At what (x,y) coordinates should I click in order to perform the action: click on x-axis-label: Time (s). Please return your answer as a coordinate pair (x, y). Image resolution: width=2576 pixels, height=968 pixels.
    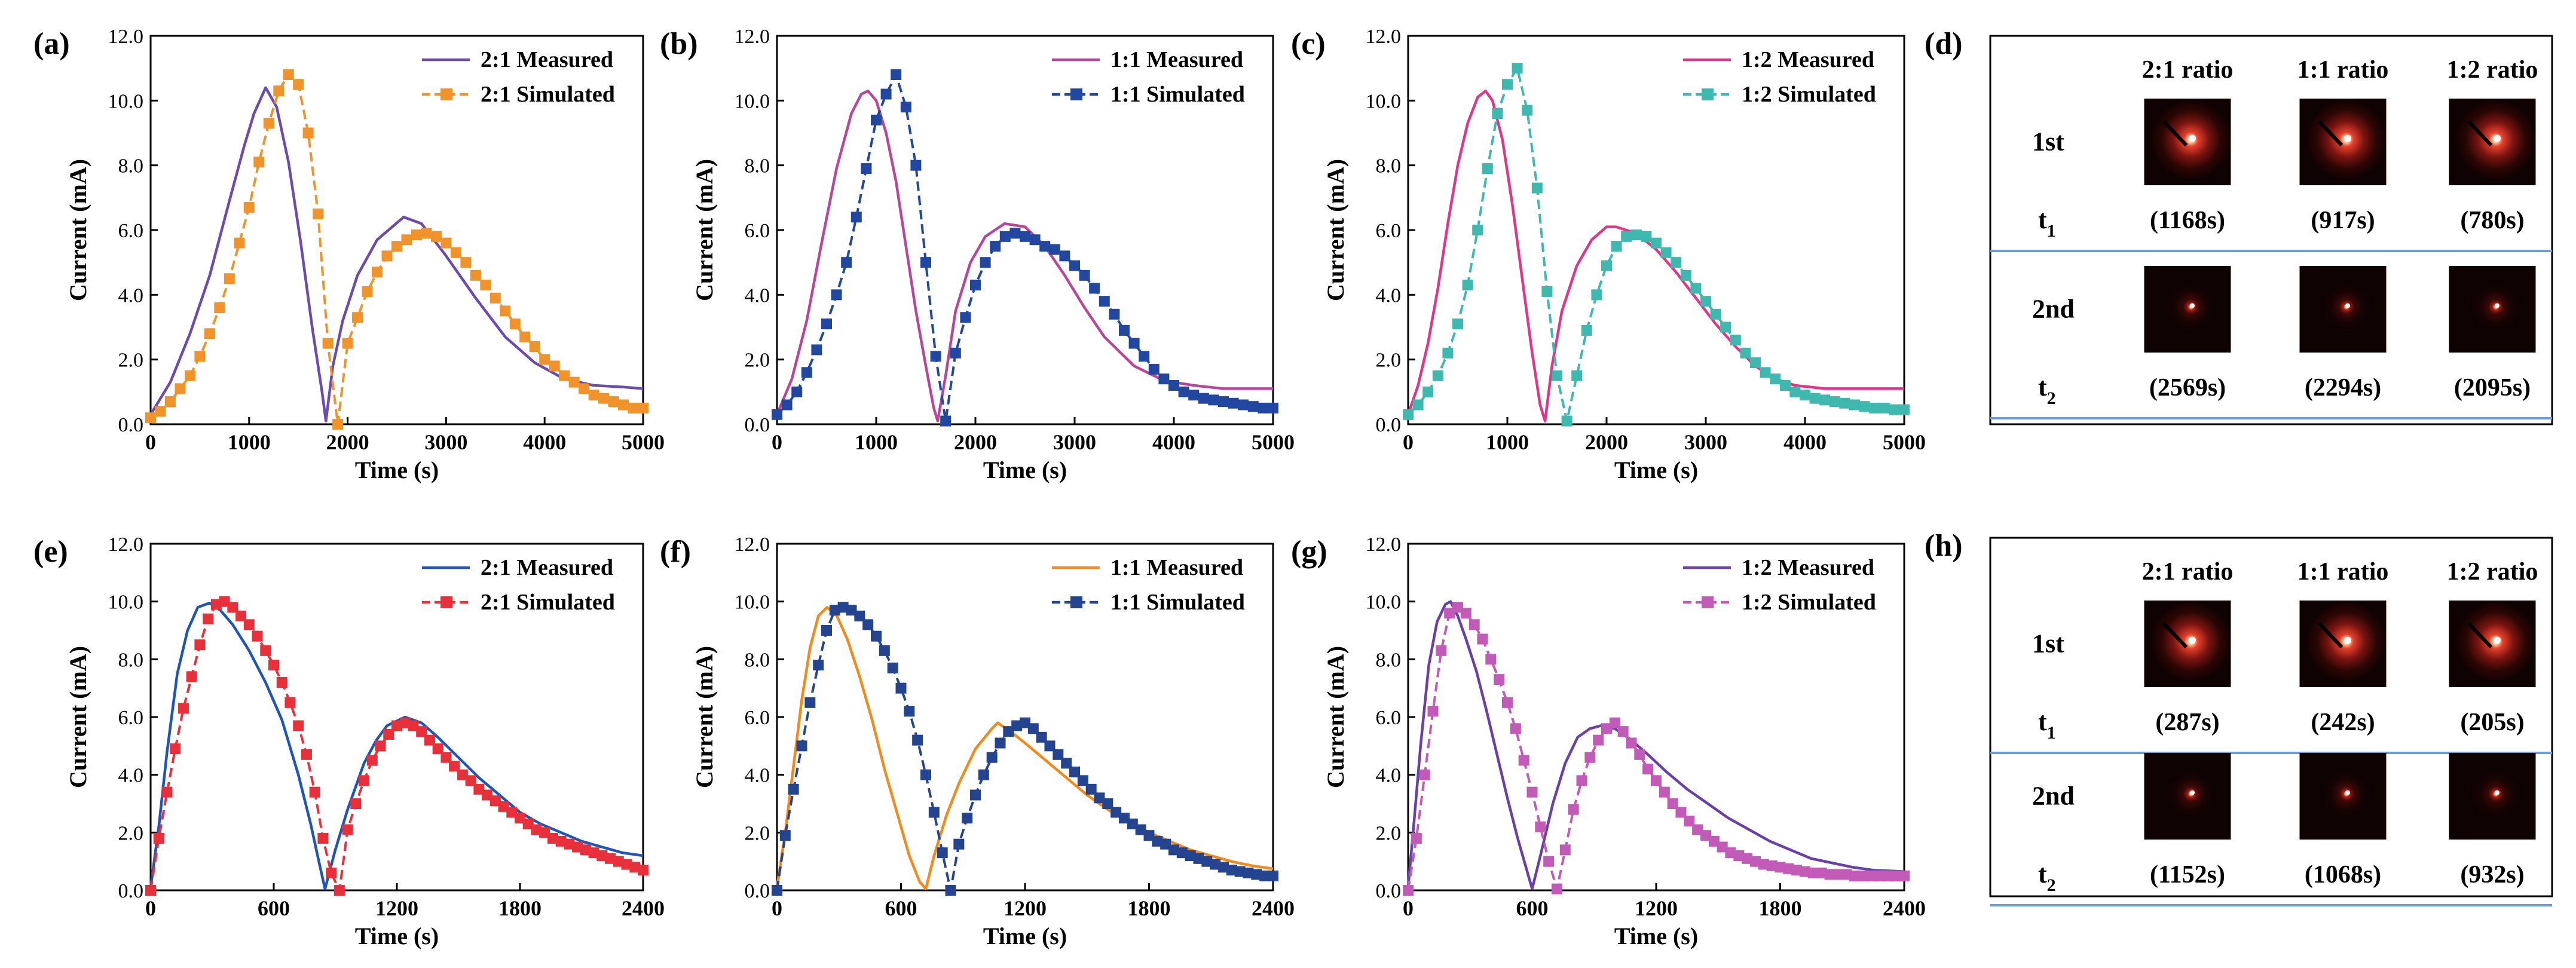
    Looking at the image, I should click on (1025, 470).